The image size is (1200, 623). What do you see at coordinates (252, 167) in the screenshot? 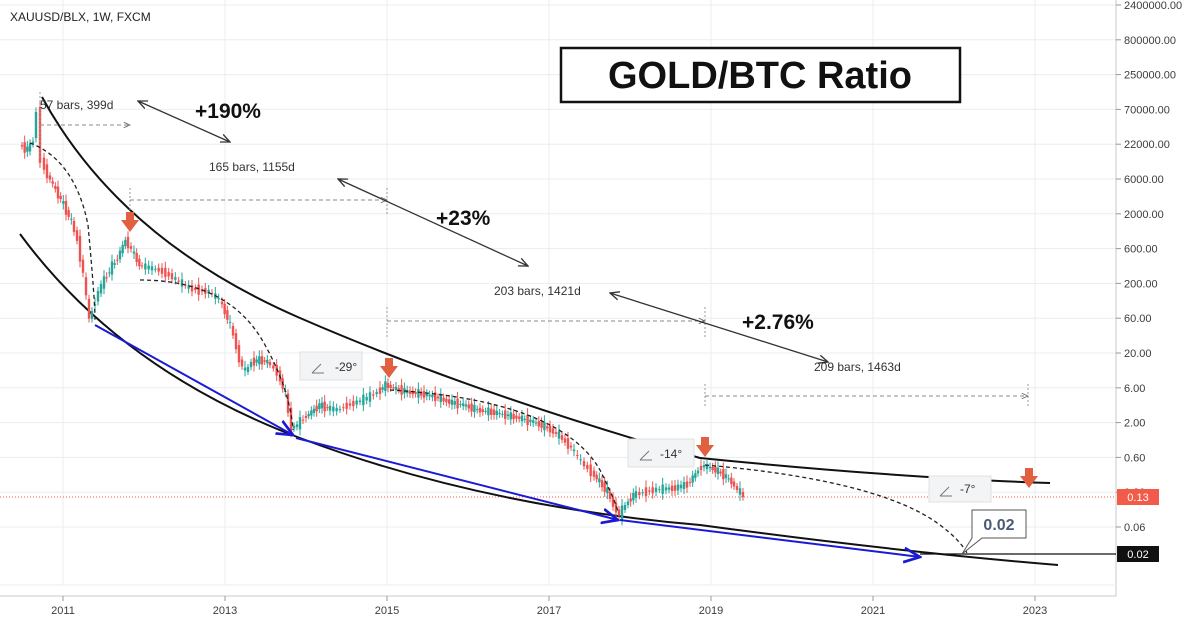
I see `measure-label-2: 165 bars, 1155d` at bounding box center [252, 167].